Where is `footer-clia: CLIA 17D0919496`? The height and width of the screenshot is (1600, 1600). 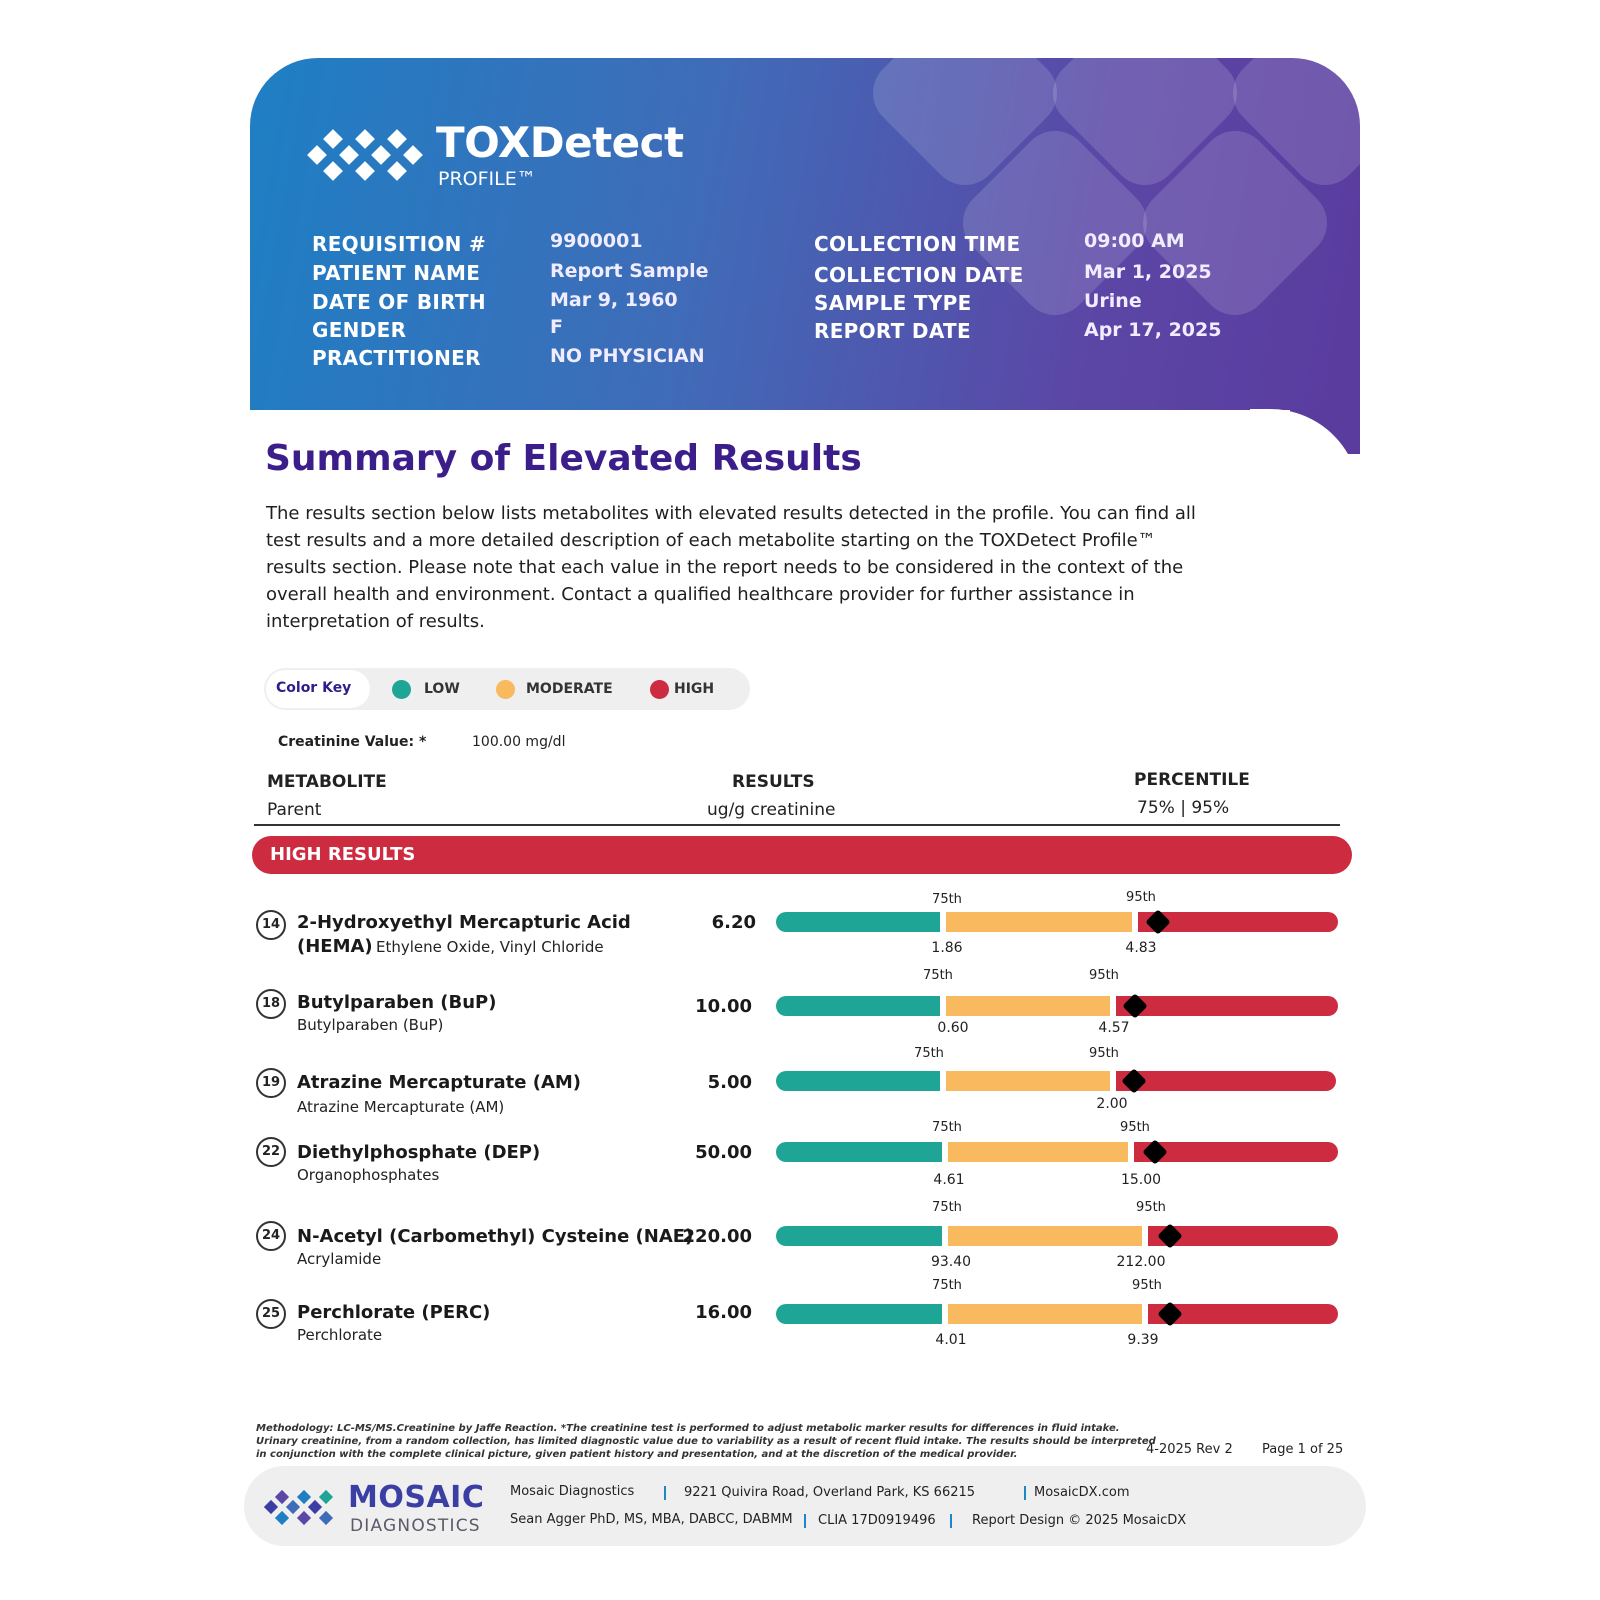 footer-clia: CLIA 17D0919496 is located at coordinates (877, 1520).